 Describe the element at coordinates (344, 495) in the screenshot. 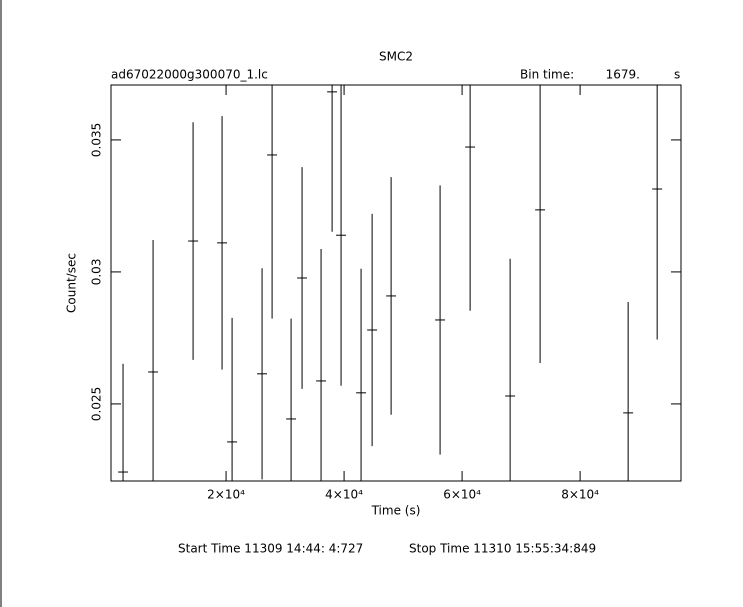

I see `x-tick-label: 4×10⁴` at that location.